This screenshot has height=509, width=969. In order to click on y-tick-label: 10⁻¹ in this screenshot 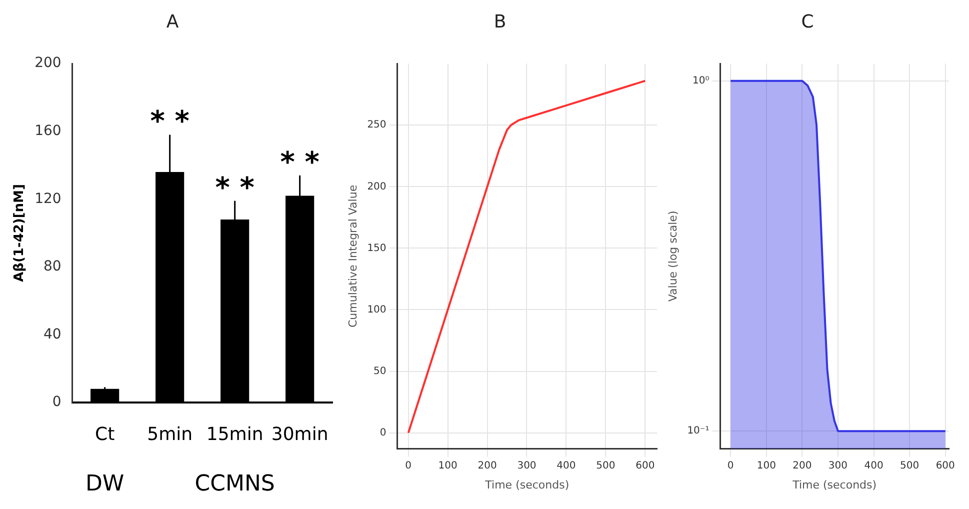, I will do `click(698, 431)`.